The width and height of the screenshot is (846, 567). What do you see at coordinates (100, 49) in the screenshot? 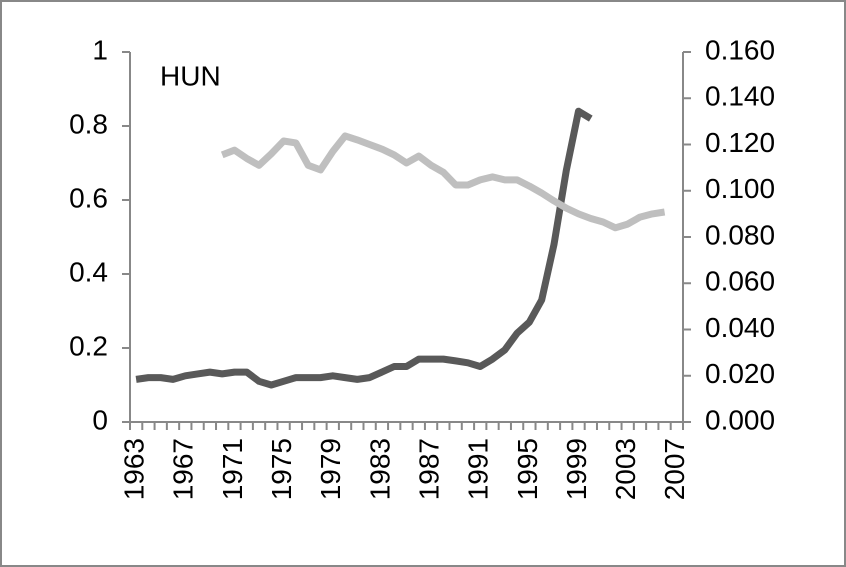
I see `y-tick-label: 1` at bounding box center [100, 49].